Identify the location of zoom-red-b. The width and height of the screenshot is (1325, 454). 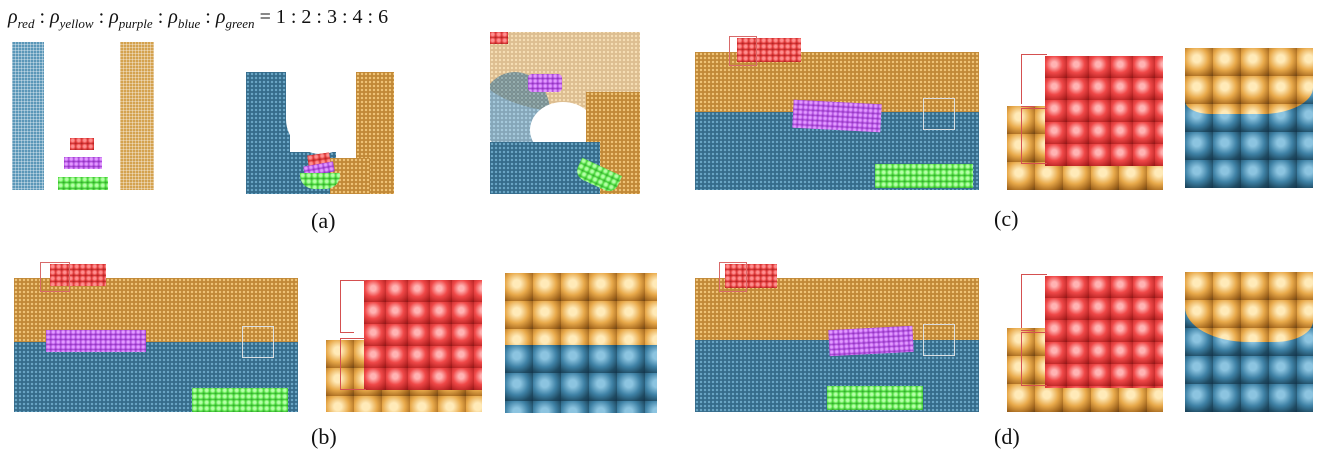
(404, 346).